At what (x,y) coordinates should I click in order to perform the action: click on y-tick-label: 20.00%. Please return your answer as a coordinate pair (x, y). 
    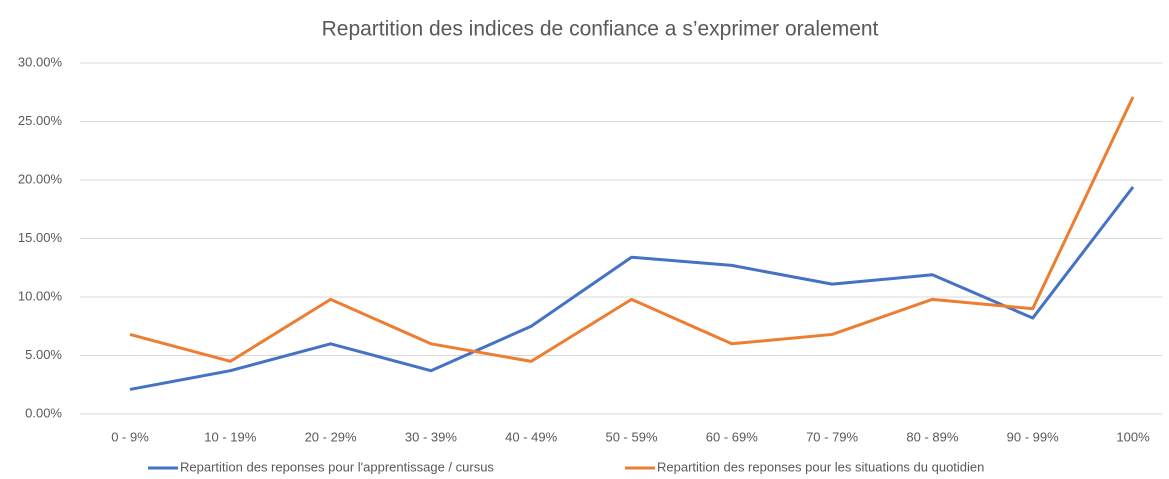
    Looking at the image, I should click on (40, 178).